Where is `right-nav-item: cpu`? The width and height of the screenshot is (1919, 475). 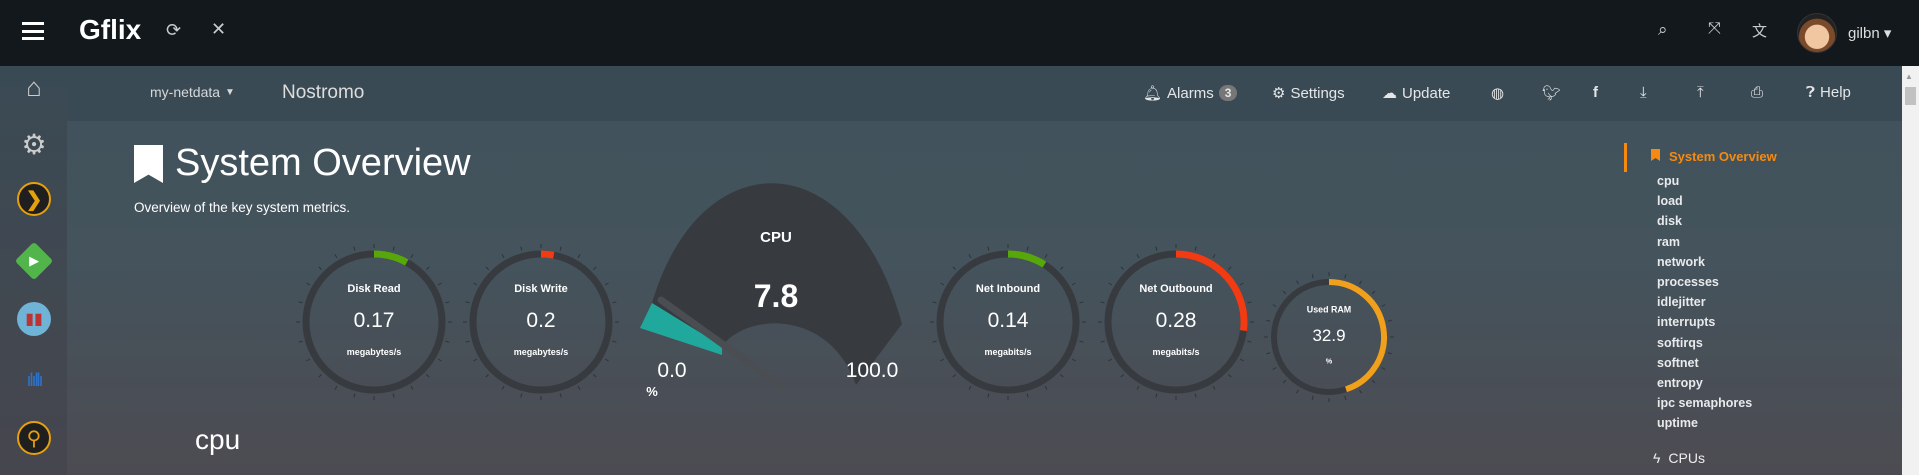 right-nav-item: cpu is located at coordinates (1668, 181).